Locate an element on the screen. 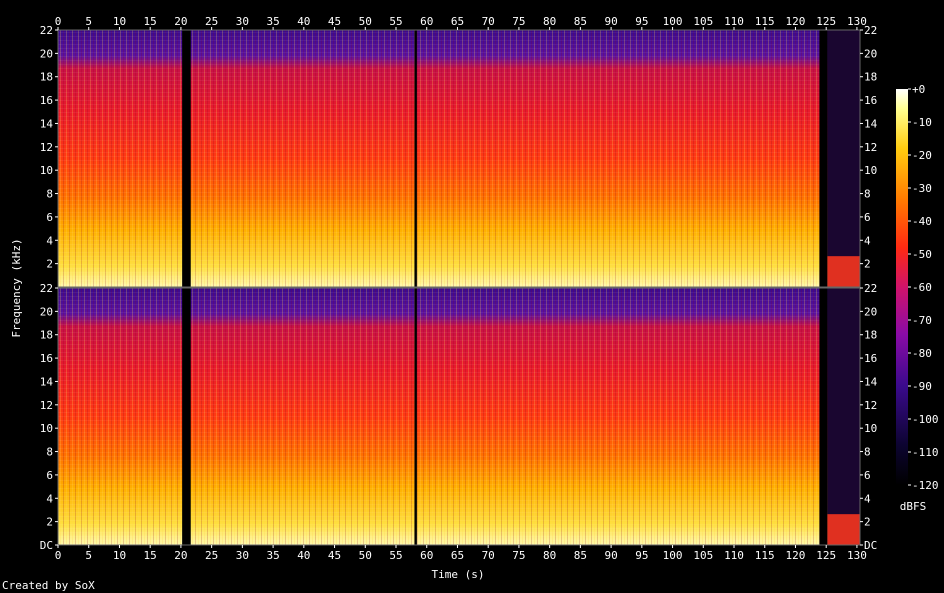 The width and height of the screenshot is (944, 593). x-tick-label-top: 80 is located at coordinates (549, 21).